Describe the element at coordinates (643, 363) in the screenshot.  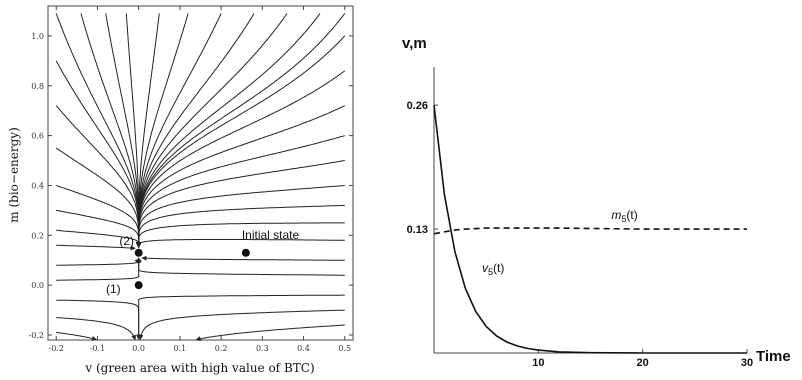
I see `time-xtick-label: 20` at that location.